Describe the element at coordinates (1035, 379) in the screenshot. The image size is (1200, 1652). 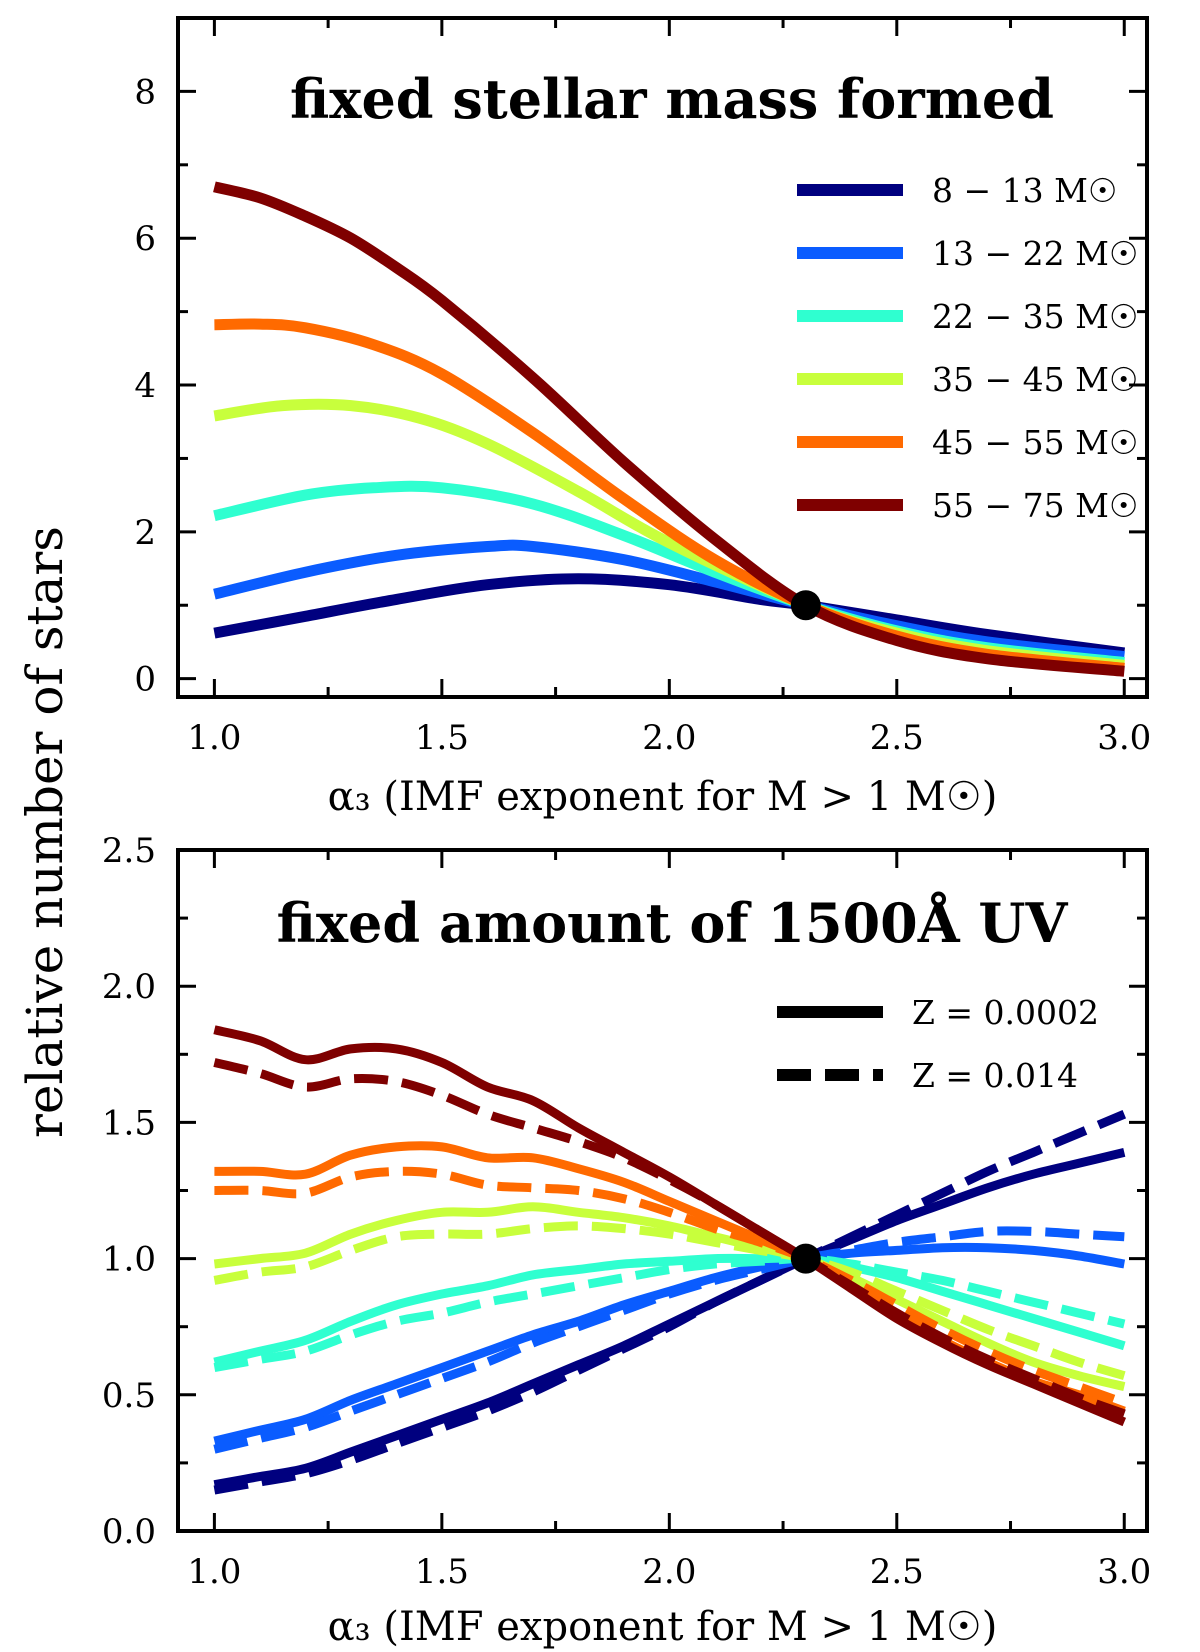
I see `legend-label: 35 − 45 M☉` at that location.